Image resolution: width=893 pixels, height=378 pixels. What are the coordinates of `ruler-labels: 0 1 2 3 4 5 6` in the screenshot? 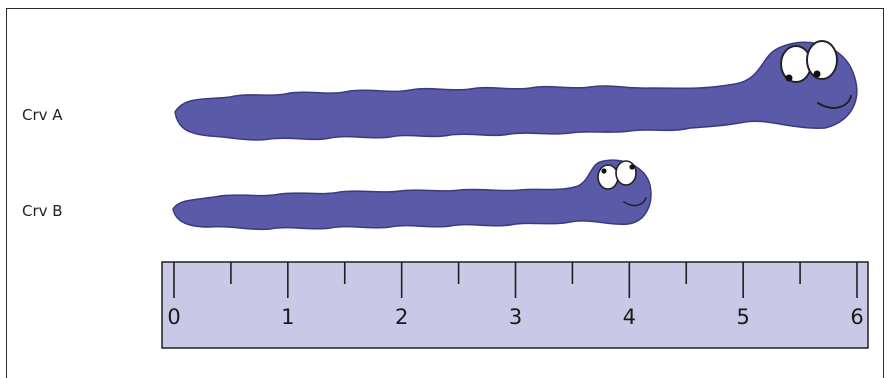 It's located at (515, 317).